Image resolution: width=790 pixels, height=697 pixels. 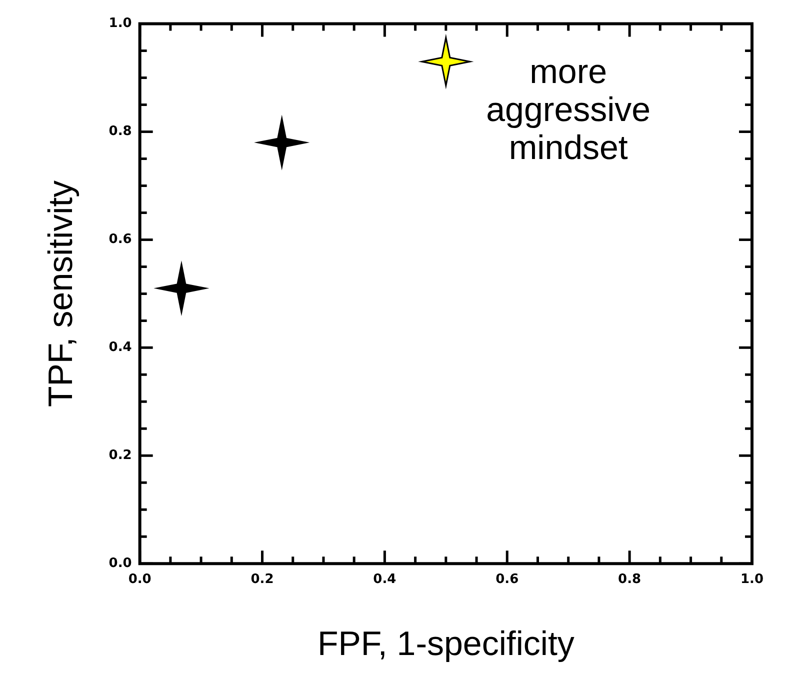 I want to click on y-tick-label: 1.0, so click(x=120, y=24).